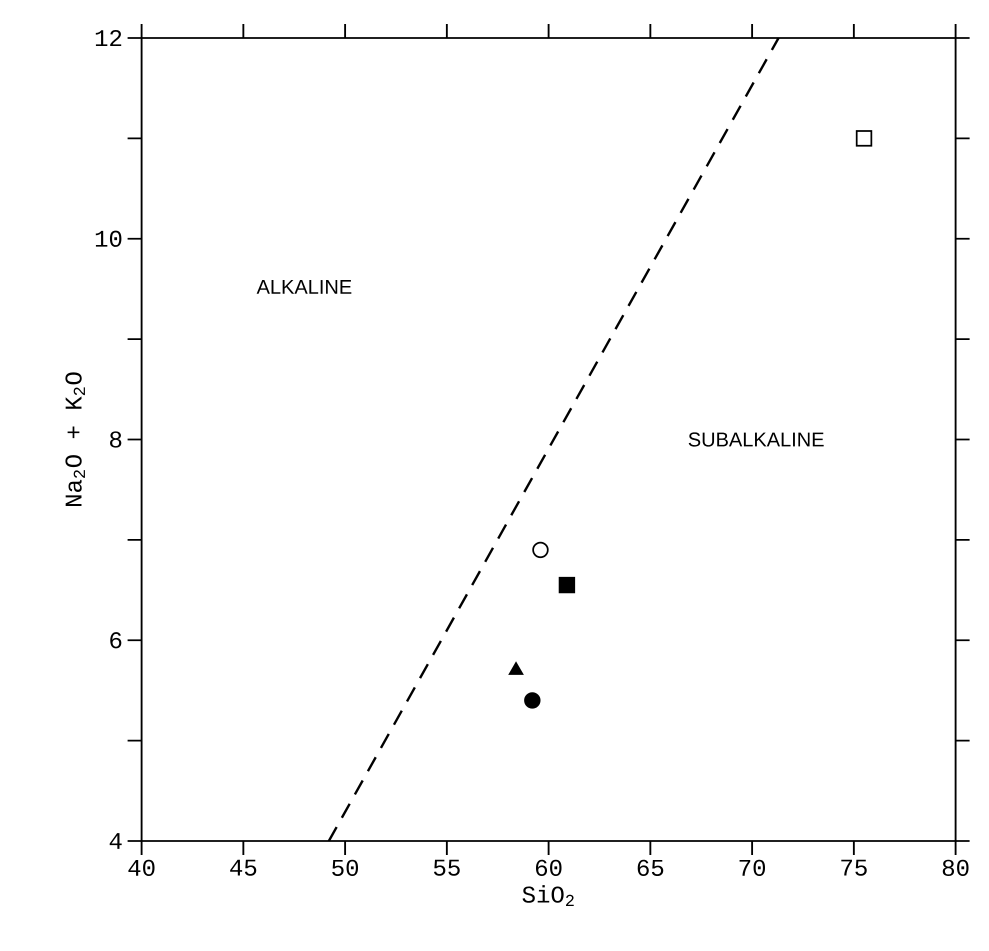 The image size is (989, 951). Describe the element at coordinates (116, 841) in the screenshot. I see `y-tick-label: 4` at that location.